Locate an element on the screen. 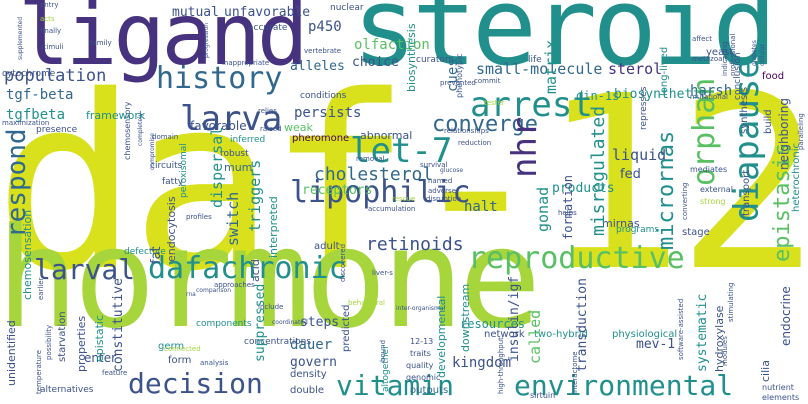 The image size is (808, 404). word-accumulation: accumulation is located at coordinates (392, 209).